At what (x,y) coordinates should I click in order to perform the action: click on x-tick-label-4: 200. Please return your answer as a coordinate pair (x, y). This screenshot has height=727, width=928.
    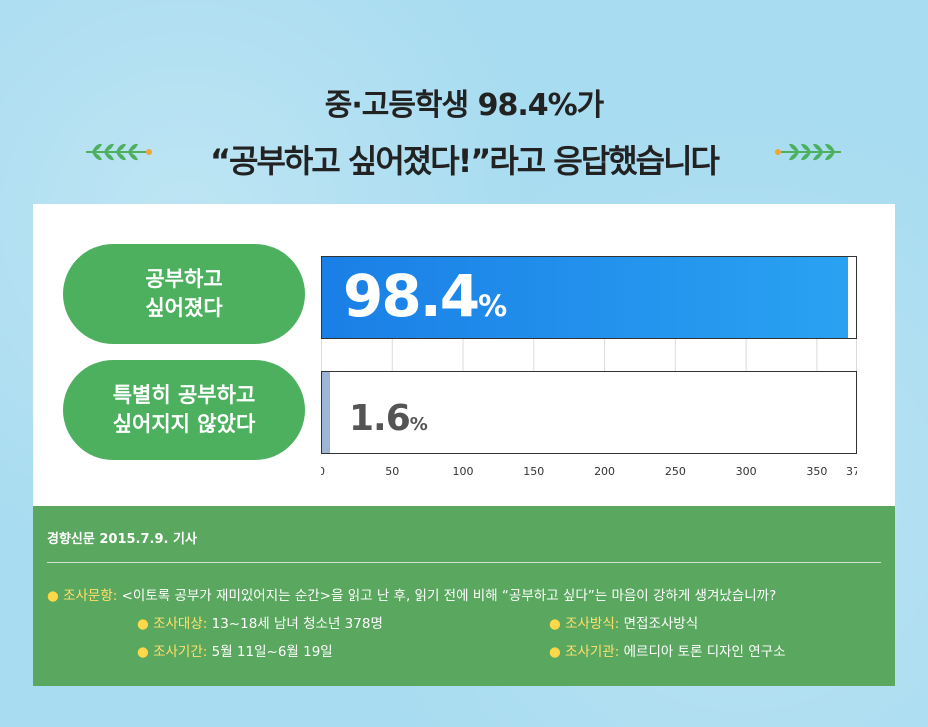
    Looking at the image, I should click on (604, 471).